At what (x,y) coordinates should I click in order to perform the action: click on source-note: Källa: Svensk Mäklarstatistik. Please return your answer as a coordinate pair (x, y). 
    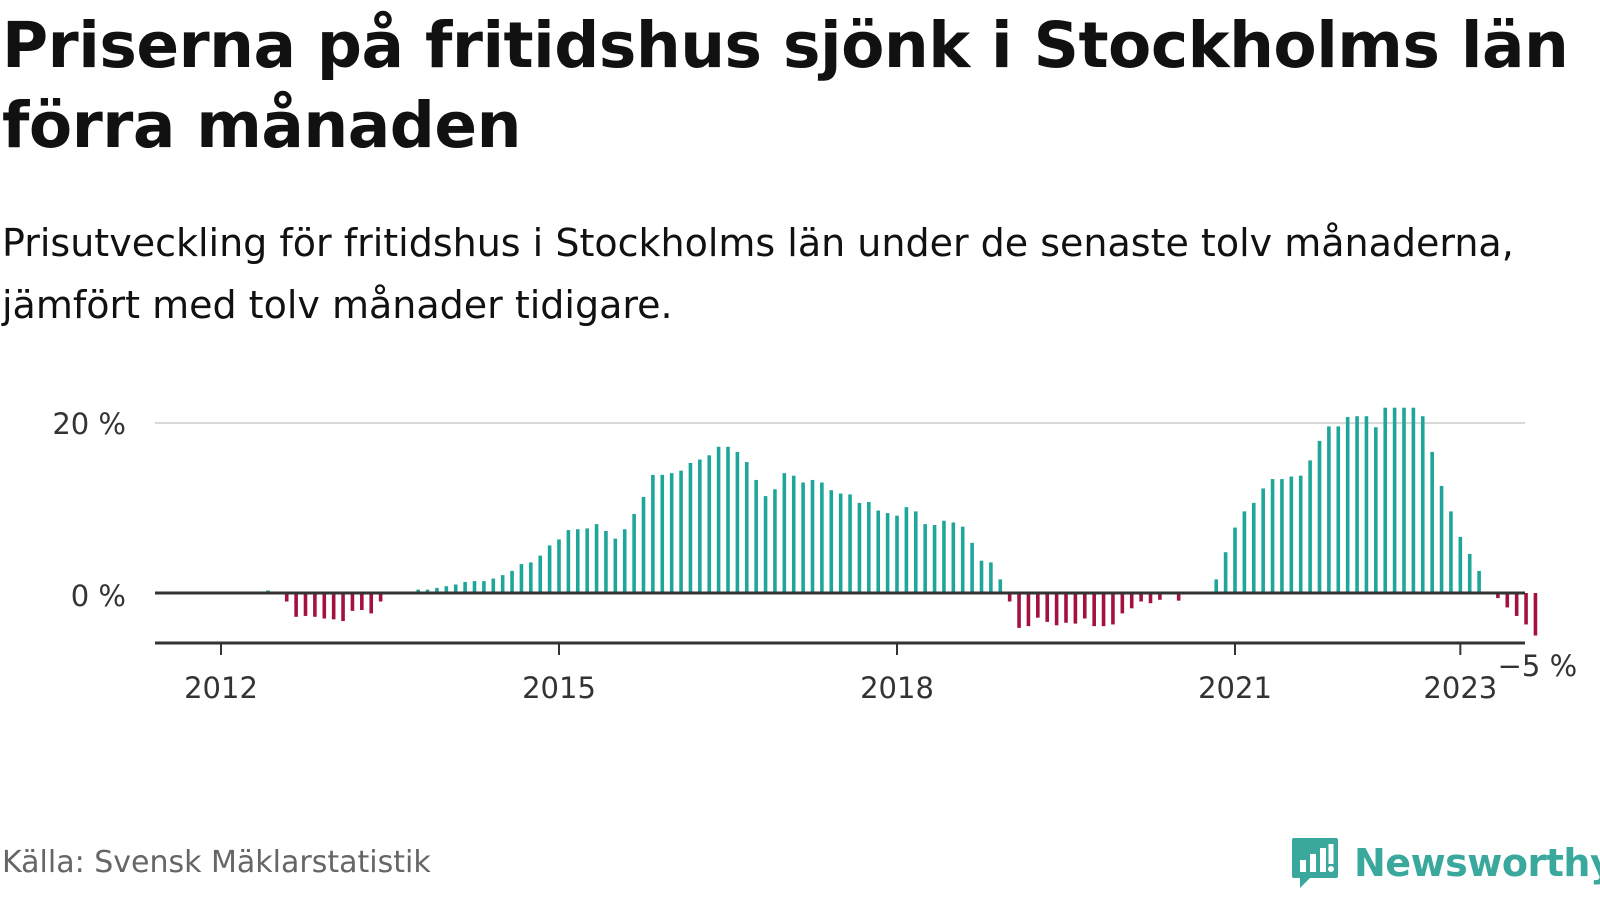
    Looking at the image, I should click on (216, 862).